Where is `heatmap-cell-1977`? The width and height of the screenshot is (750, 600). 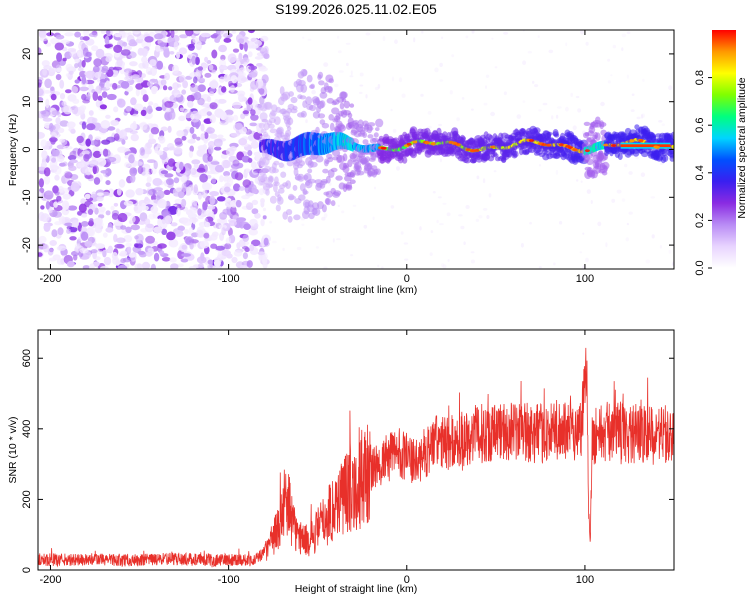 heatmap-cell-1977 is located at coordinates (323, 95).